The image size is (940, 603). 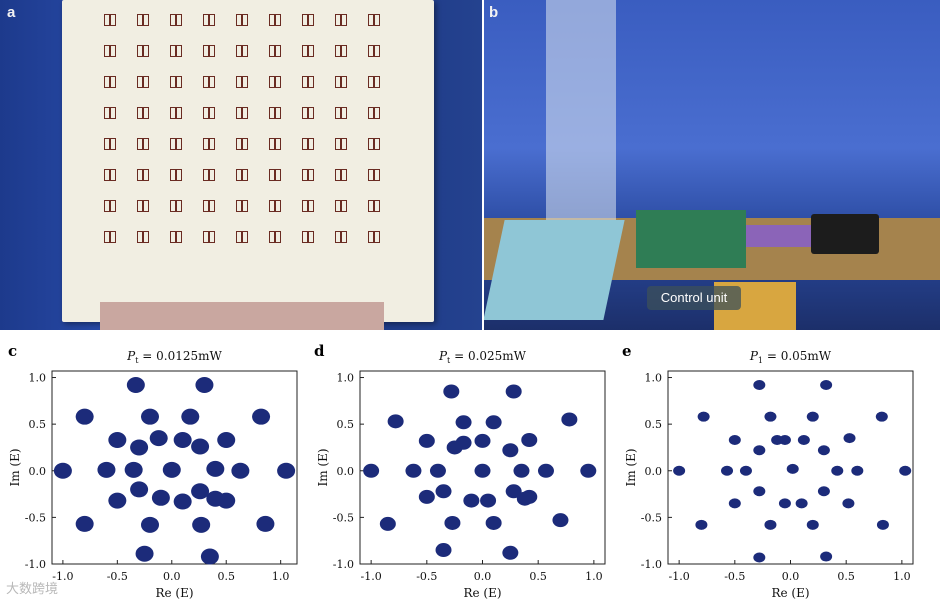 I want to click on panel-label-d: d, so click(x=319, y=351).